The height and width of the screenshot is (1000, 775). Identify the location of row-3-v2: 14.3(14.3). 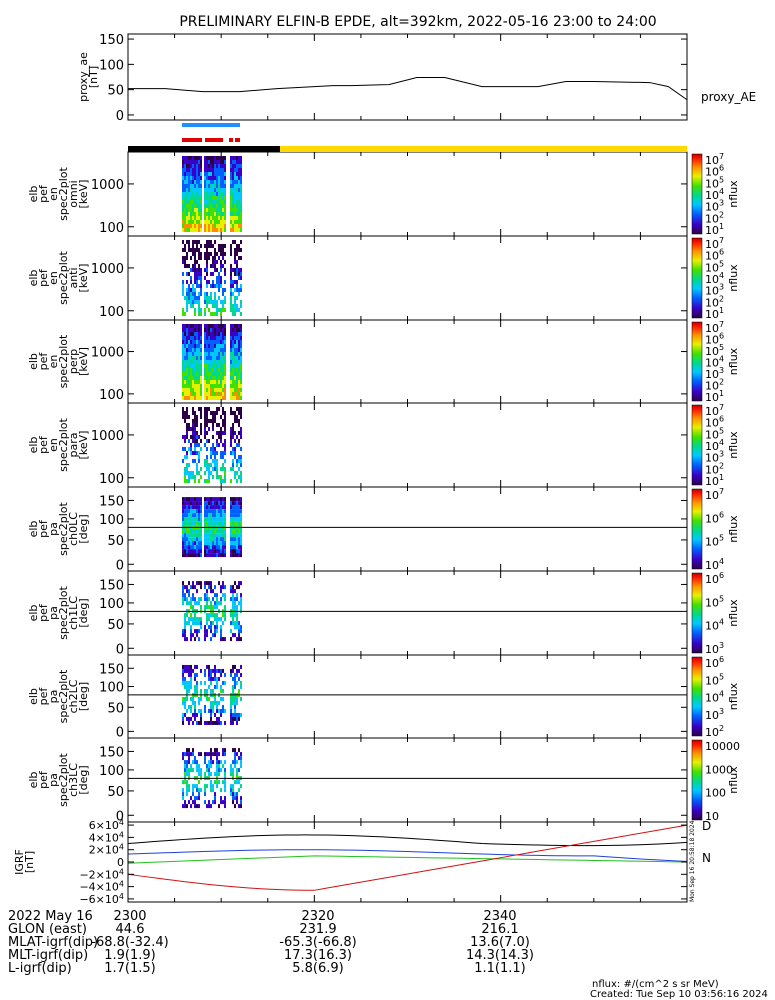
(500, 955).